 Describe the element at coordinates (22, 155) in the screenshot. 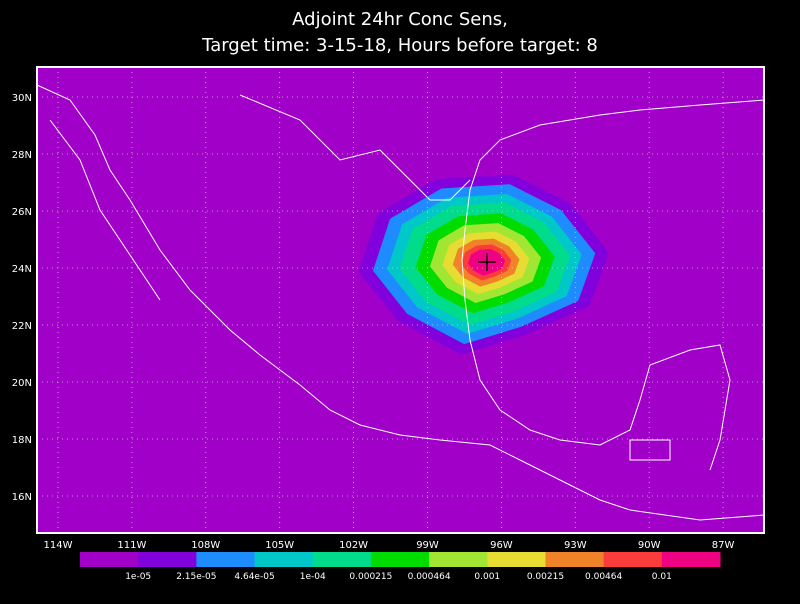

I see `lat-tick-label: 28N` at that location.